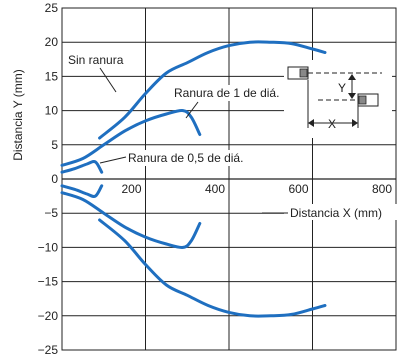 Image resolution: width=398 pixels, height=358 pixels. What do you see at coordinates (96, 60) in the screenshot?
I see `annotation-sin-ranura: Sin ranura` at bounding box center [96, 60].